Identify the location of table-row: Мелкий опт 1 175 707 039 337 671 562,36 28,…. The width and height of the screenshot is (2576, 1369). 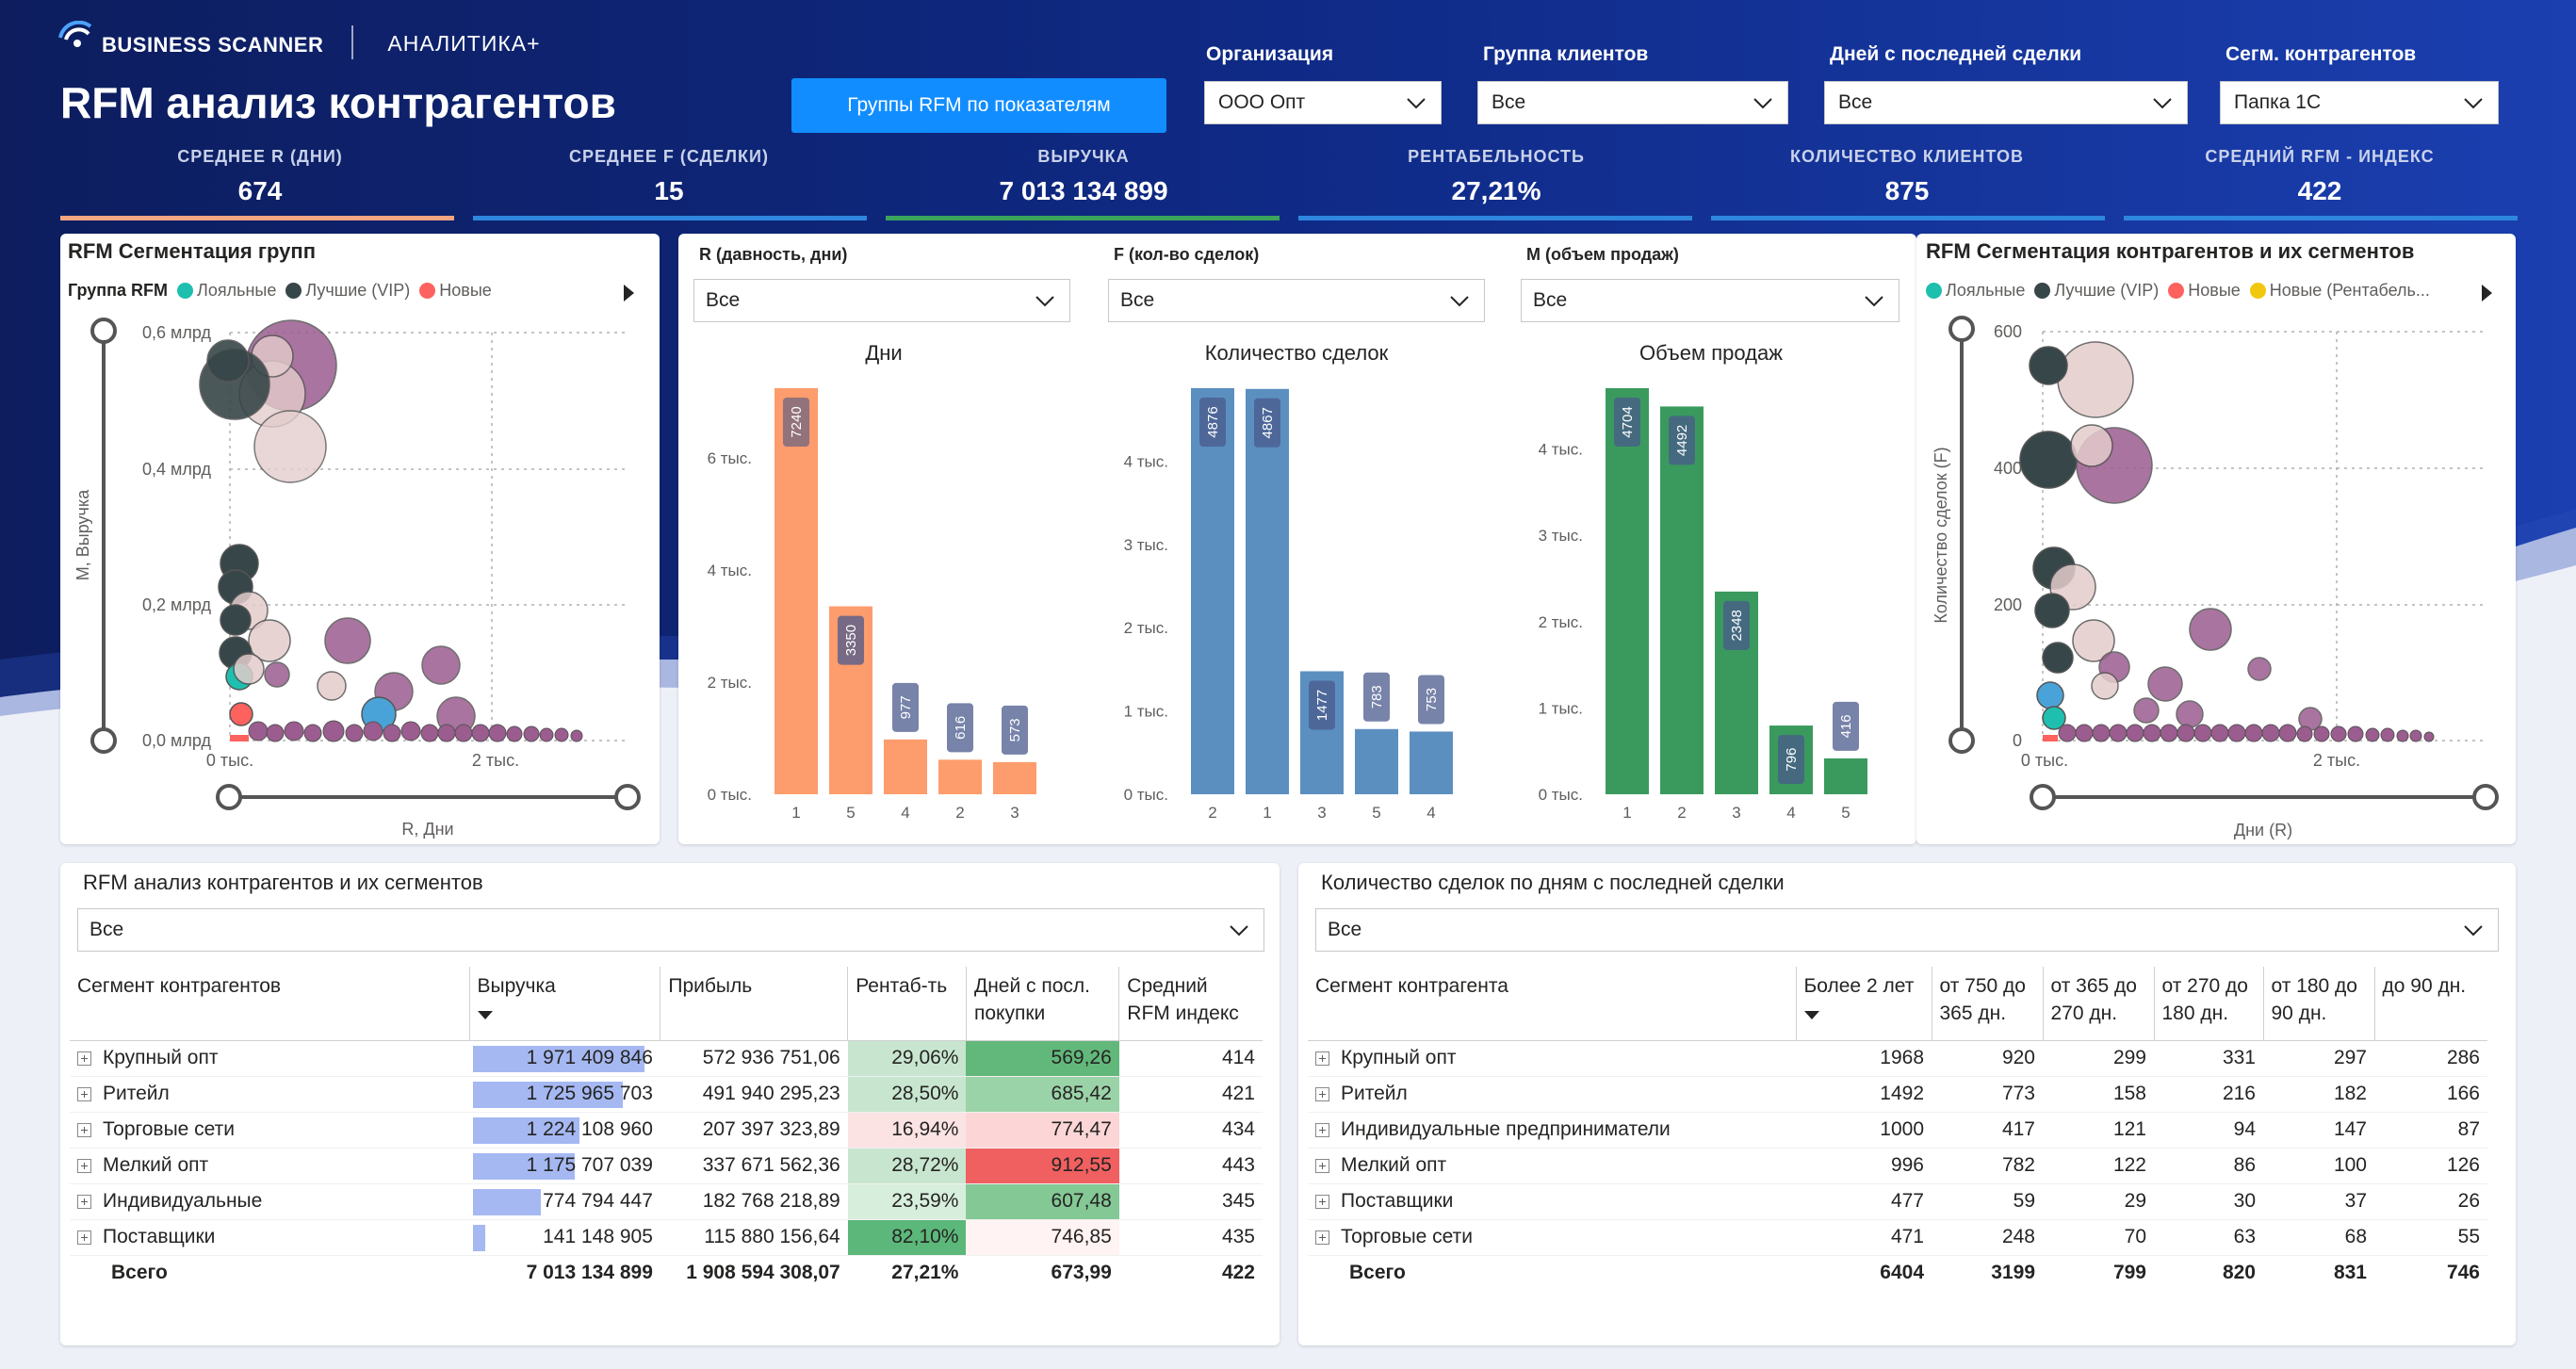
(666, 1166).